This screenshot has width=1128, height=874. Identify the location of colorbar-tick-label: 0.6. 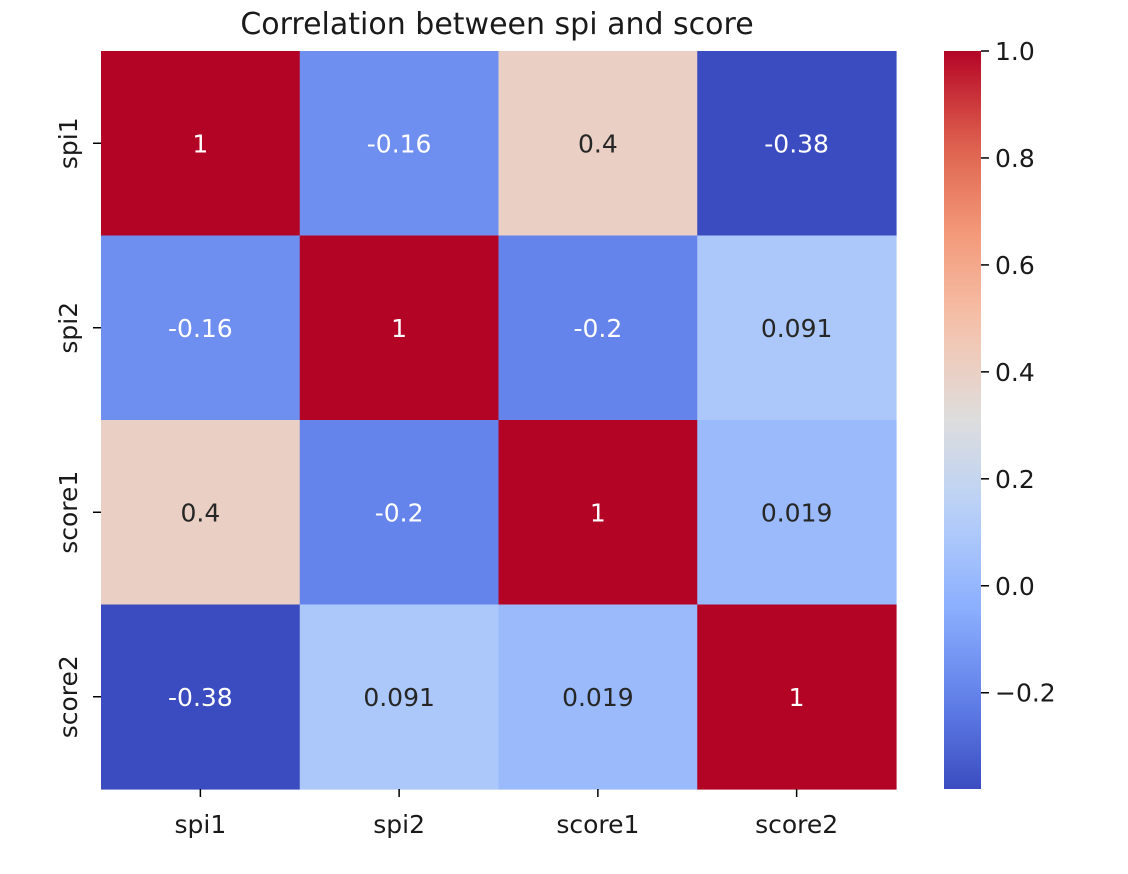
(1015, 265).